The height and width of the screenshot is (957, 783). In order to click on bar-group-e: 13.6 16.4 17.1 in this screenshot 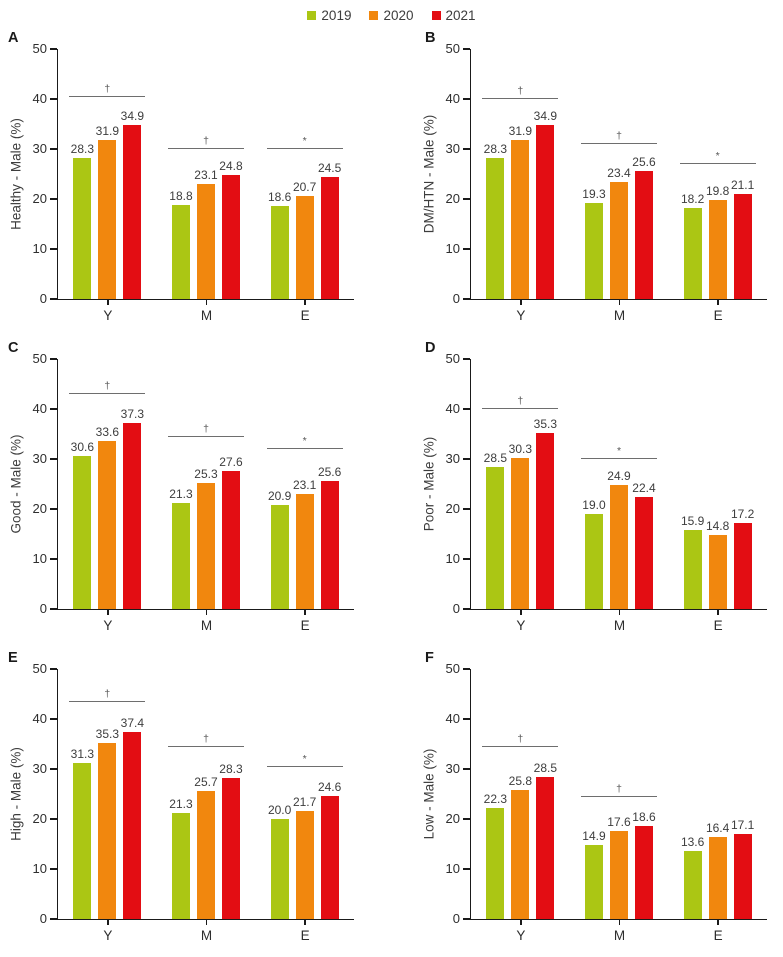, I will do `click(717, 794)`.